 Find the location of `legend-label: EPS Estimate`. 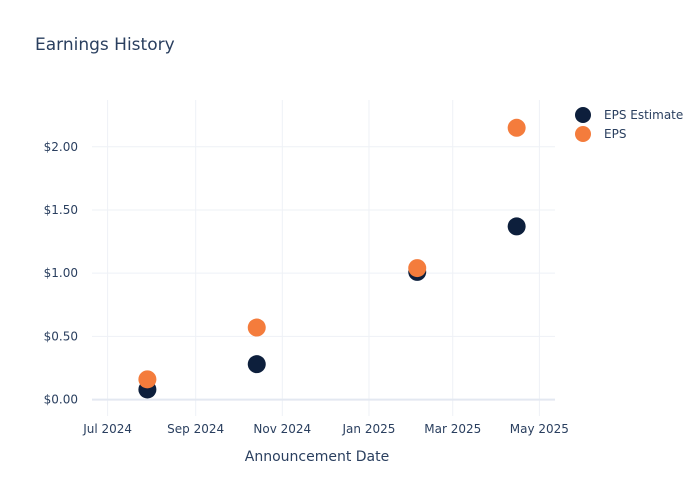

legend-label: EPS Estimate is located at coordinates (643, 115).